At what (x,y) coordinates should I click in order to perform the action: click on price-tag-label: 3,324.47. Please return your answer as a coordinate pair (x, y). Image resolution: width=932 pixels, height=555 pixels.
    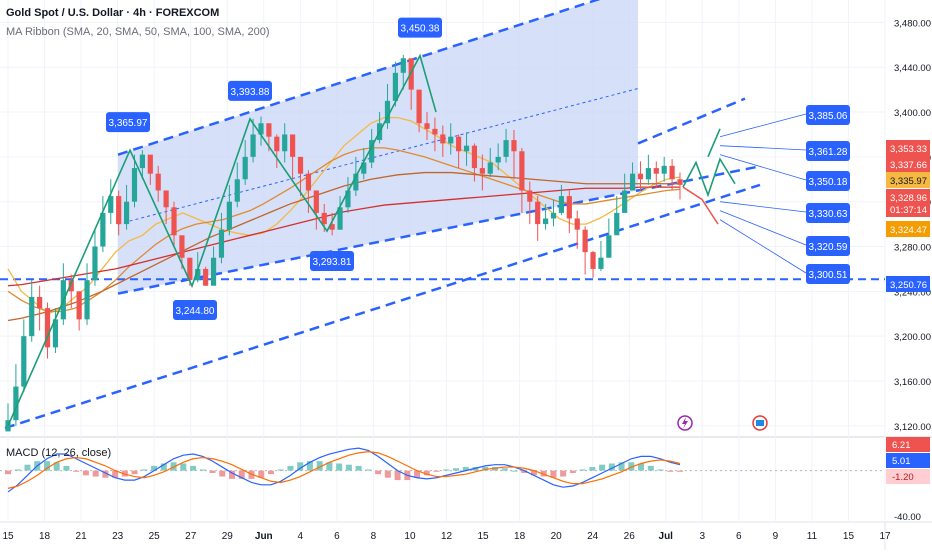
    Looking at the image, I should click on (908, 230).